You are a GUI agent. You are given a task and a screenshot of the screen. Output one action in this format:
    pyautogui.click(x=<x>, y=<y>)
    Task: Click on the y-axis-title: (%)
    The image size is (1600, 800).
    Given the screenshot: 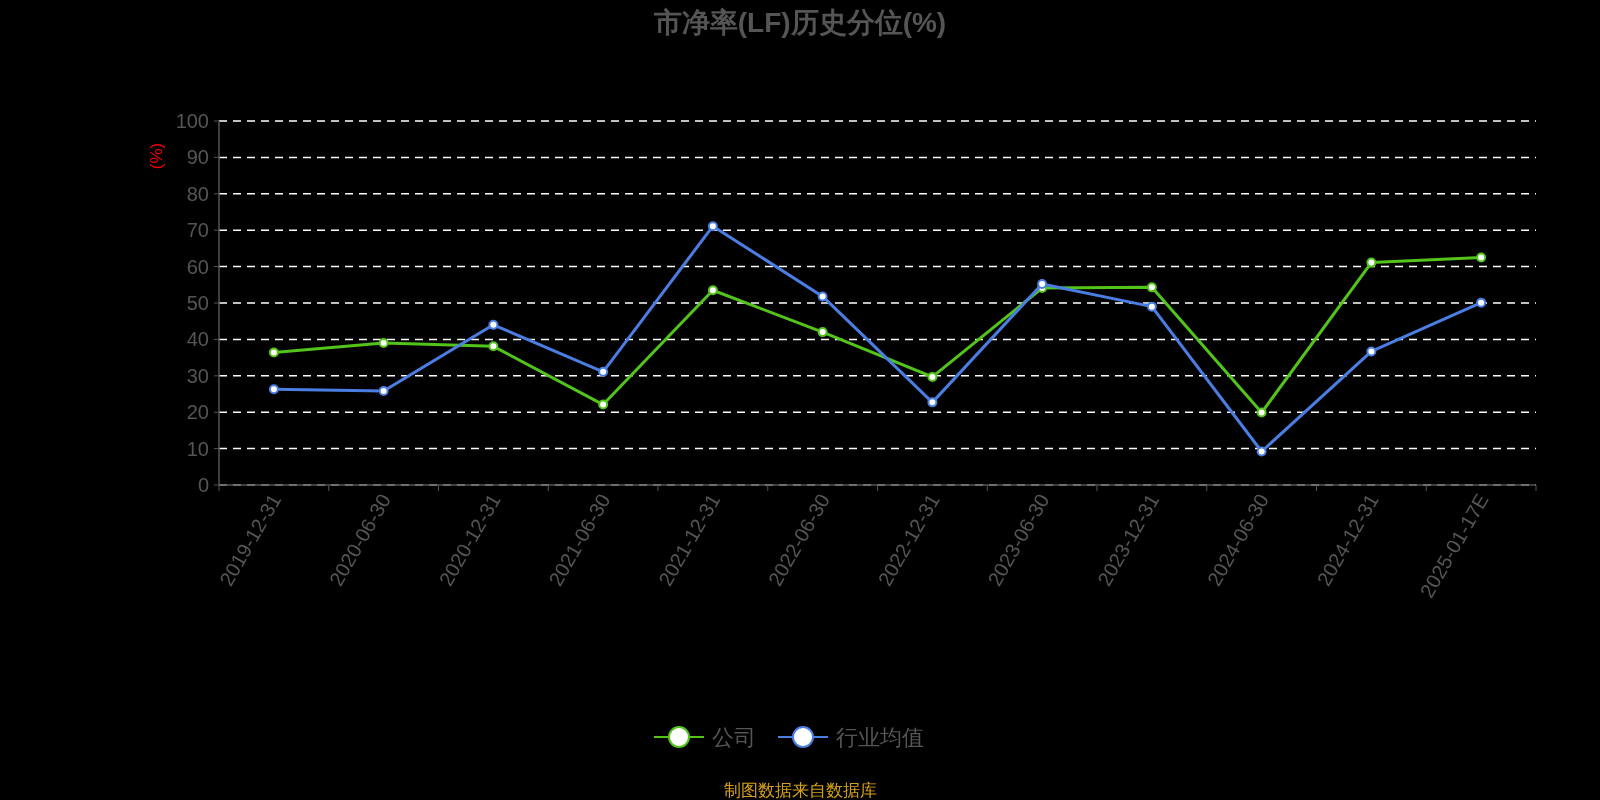 What is the action you would take?
    pyautogui.click(x=156, y=156)
    